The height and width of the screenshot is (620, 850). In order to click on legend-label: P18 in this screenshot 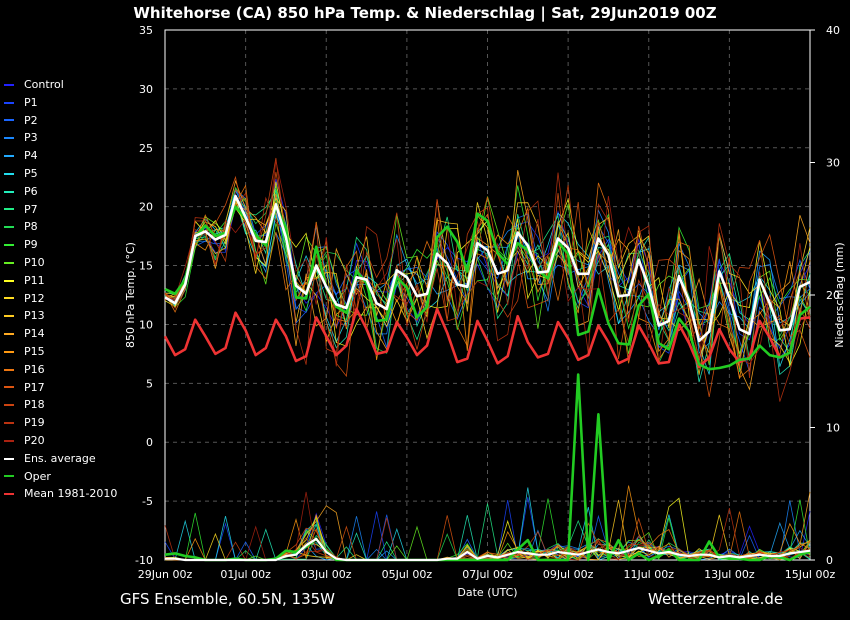, I will do `click(34, 405)`.